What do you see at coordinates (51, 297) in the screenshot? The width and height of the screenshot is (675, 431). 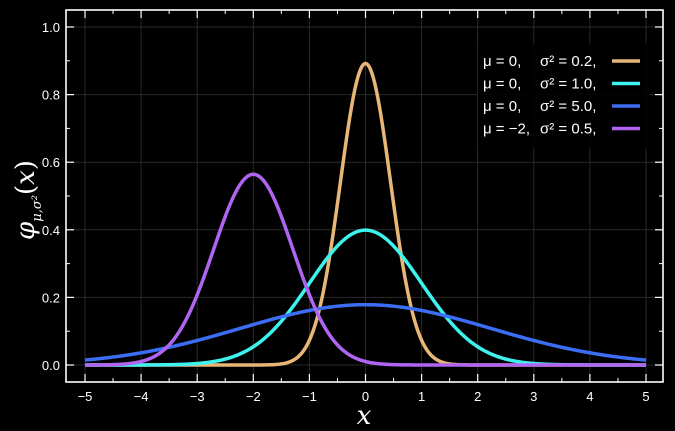 I see `y-tick-label: 0.2` at bounding box center [51, 297].